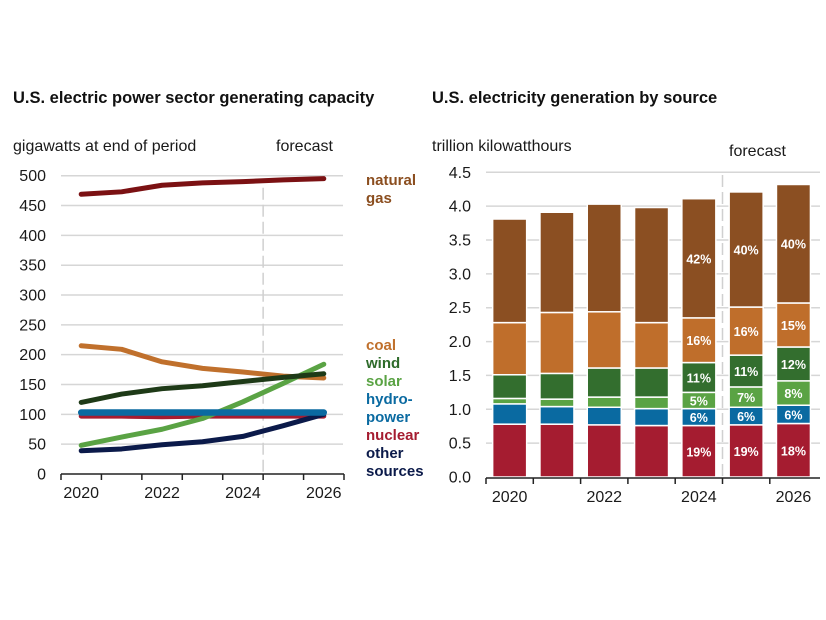 The height and width of the screenshot is (620, 826). I want to click on y-tick-label: 500, so click(32, 176).